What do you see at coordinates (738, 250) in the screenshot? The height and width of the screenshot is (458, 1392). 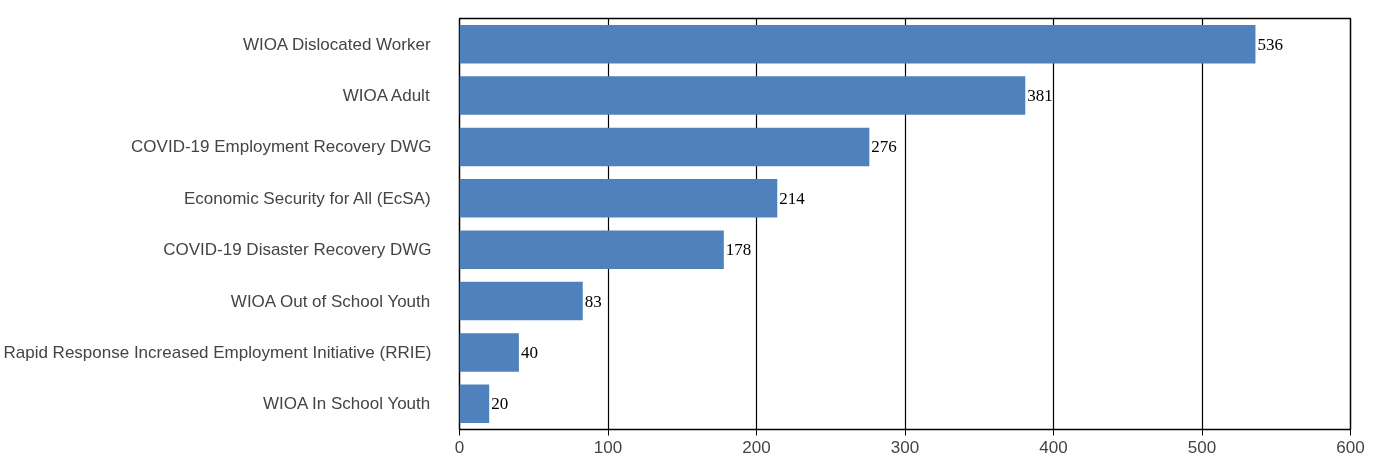 I see `data-label: 178` at bounding box center [738, 250].